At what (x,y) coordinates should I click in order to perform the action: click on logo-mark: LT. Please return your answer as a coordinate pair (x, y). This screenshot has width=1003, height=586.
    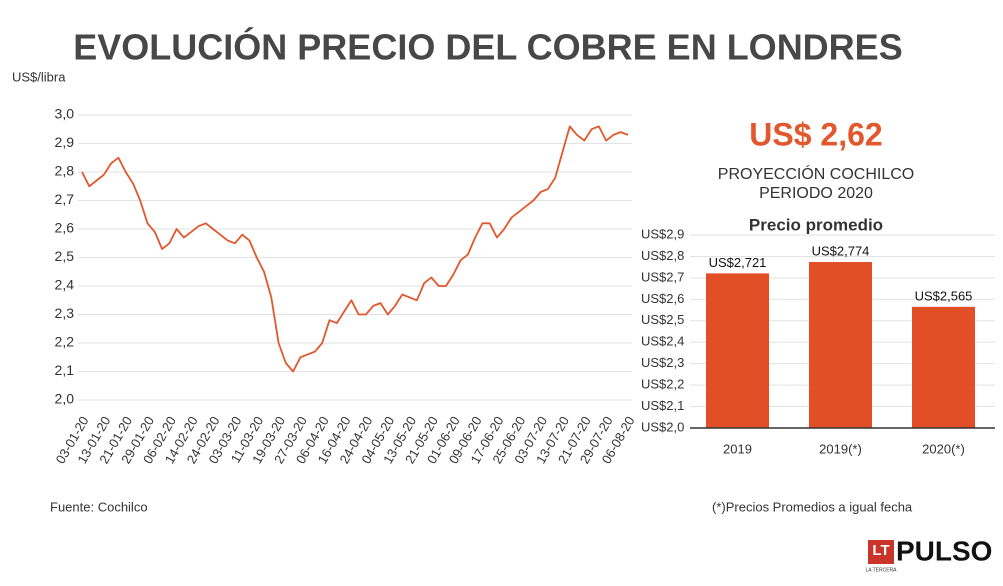
    Looking at the image, I should click on (880, 550).